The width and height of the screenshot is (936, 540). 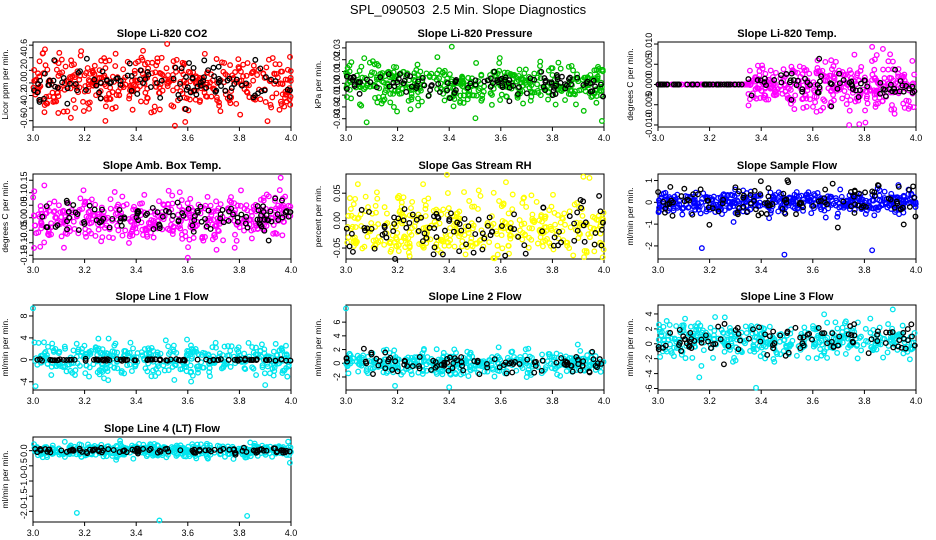 I want to click on chart1-ylabel: Licor ppm per min., so click(x=5, y=84).